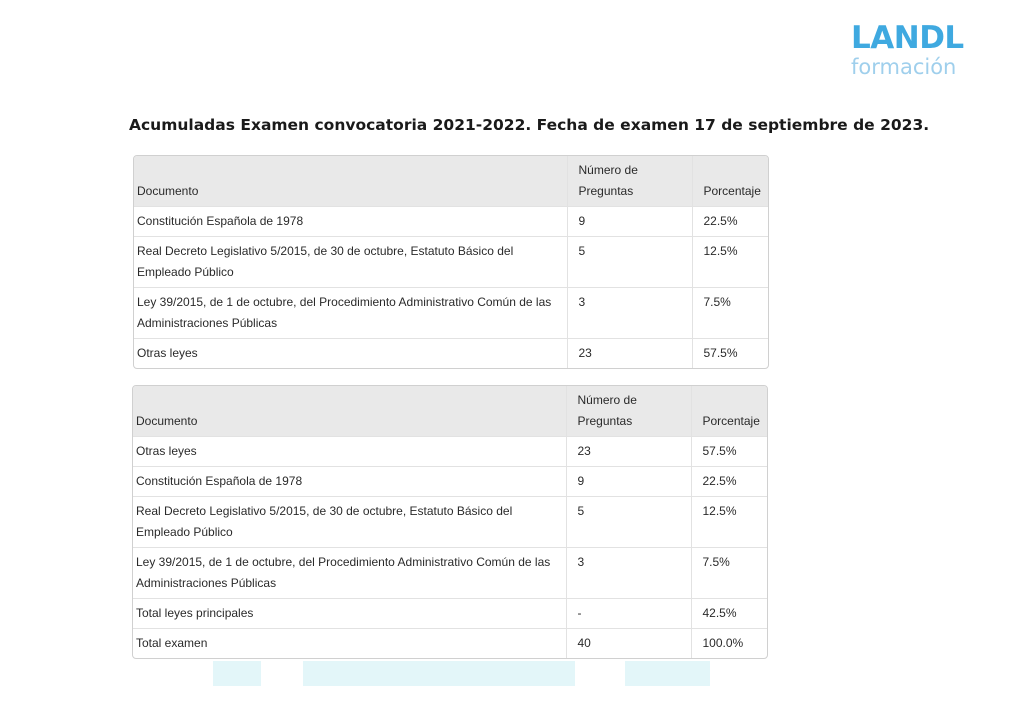 The width and height of the screenshot is (1024, 703). What do you see at coordinates (907, 38) in the screenshot?
I see `logo-wordmark: LANDL` at bounding box center [907, 38].